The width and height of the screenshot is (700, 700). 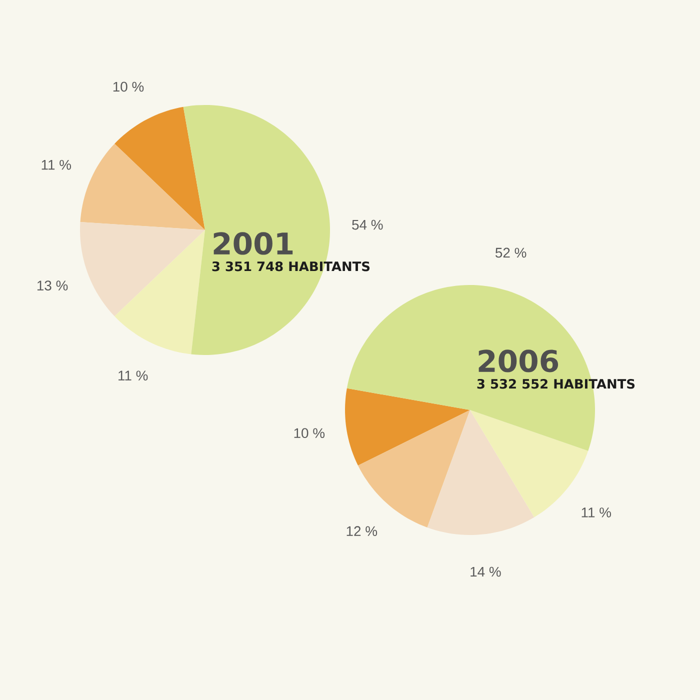 What do you see at coordinates (485, 571) in the screenshot?
I see `data-label: 14 %` at bounding box center [485, 571].